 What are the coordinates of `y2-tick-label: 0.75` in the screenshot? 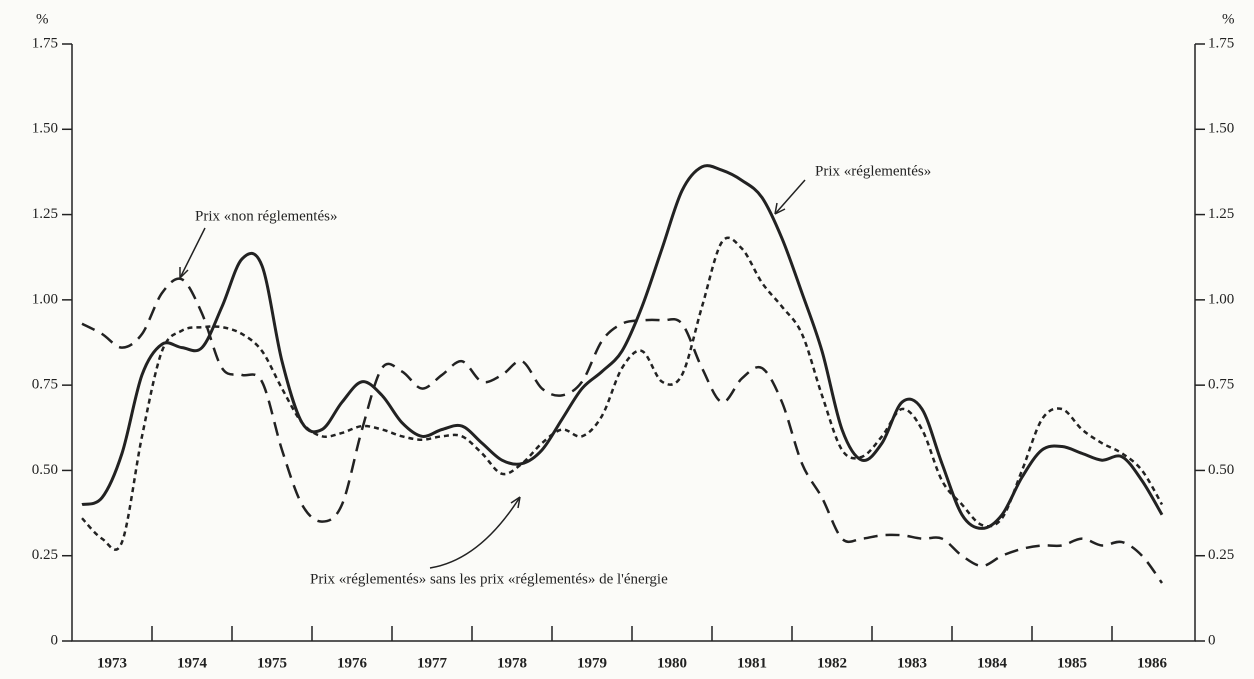 It's located at (1221, 385).